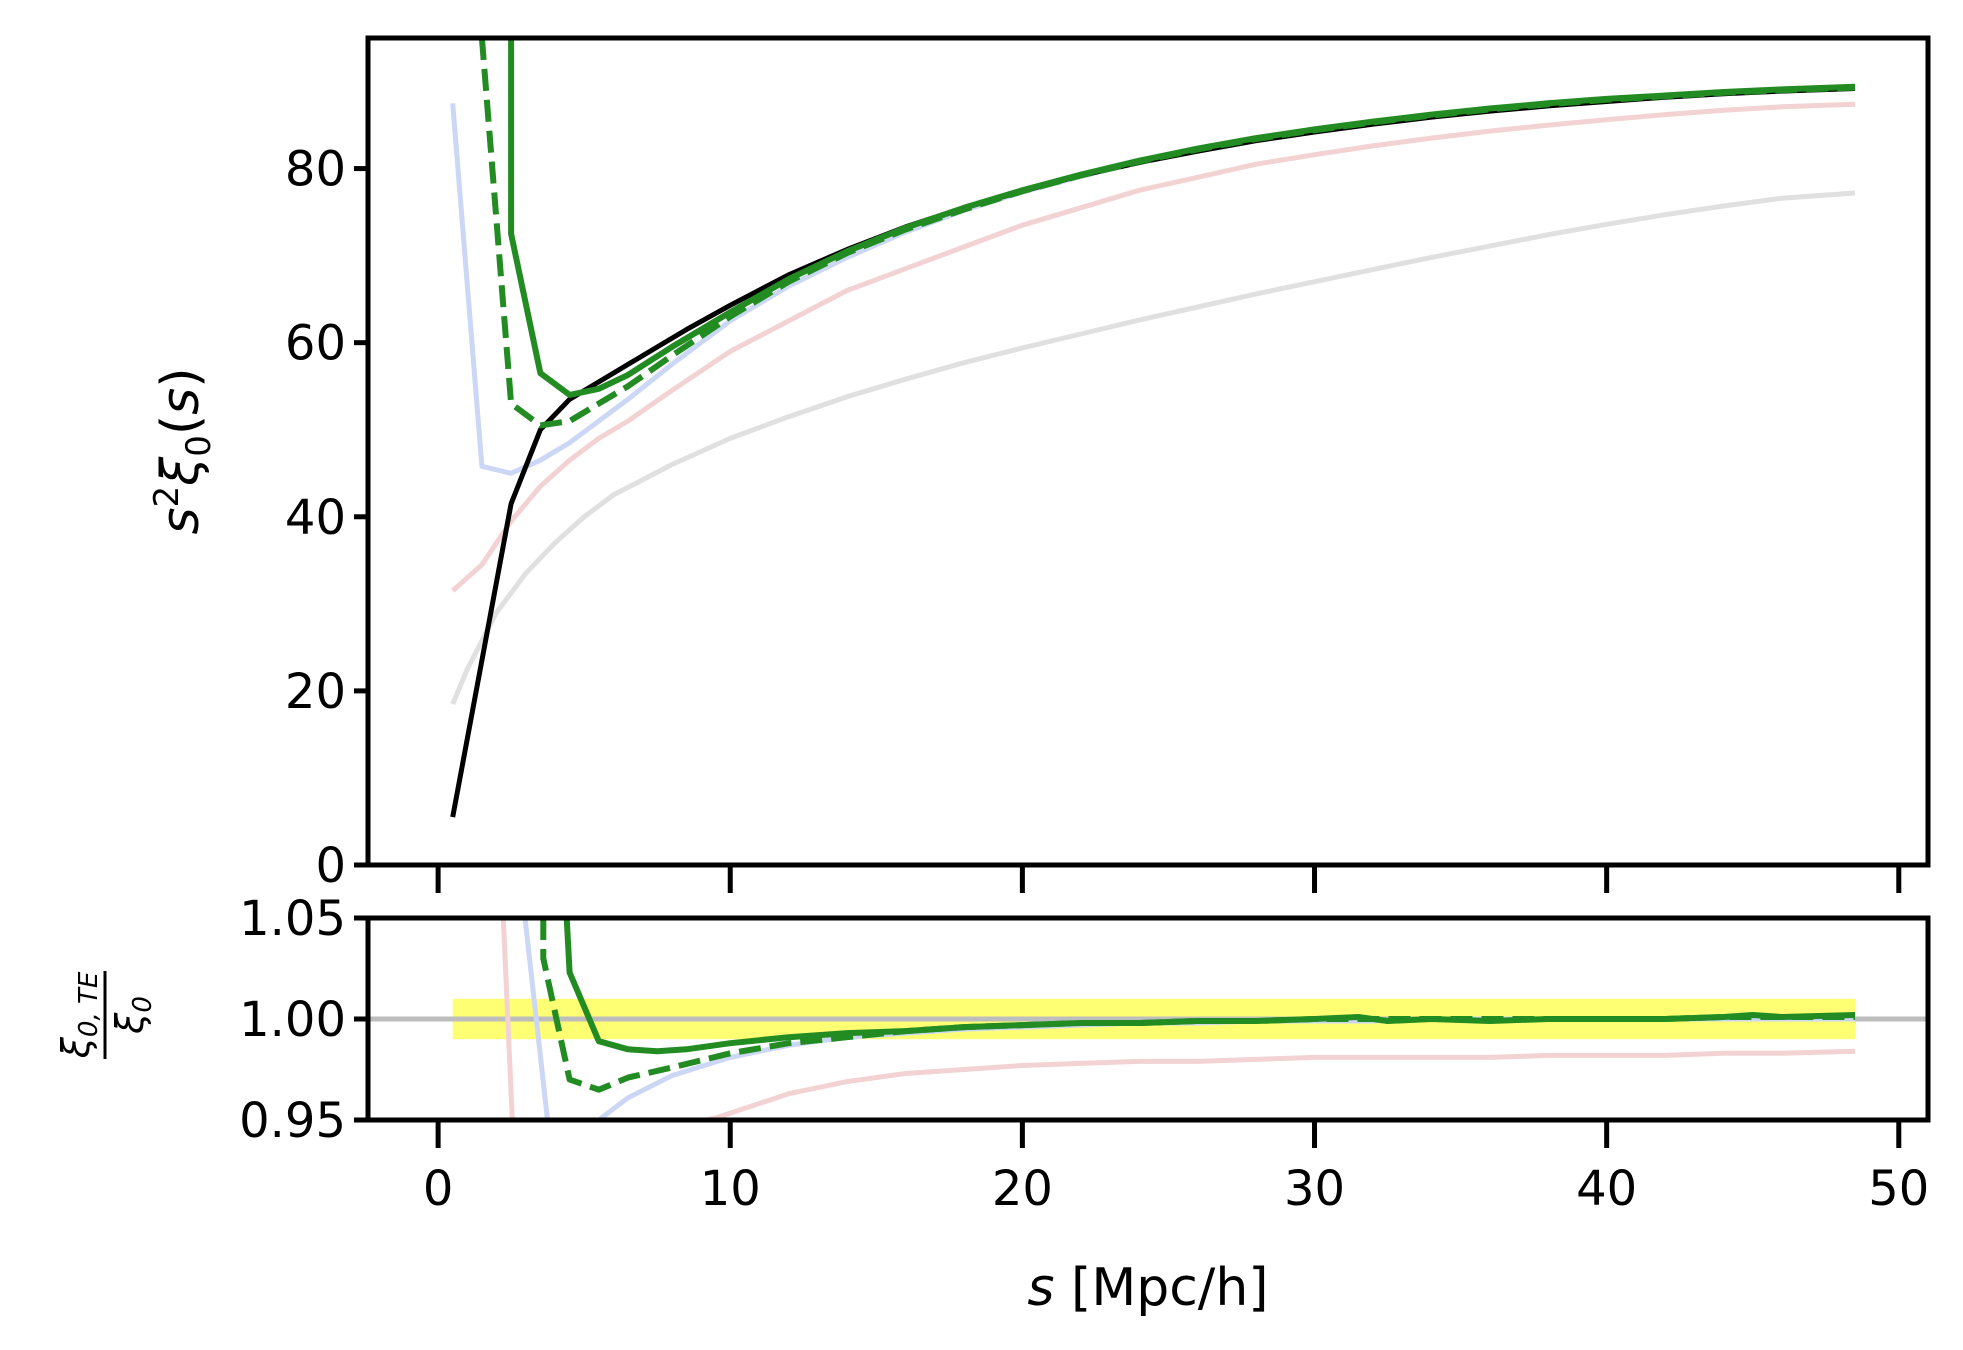  Describe the element at coordinates (1606, 1189) in the screenshot. I see `bot-x-tick-label: 40` at that location.